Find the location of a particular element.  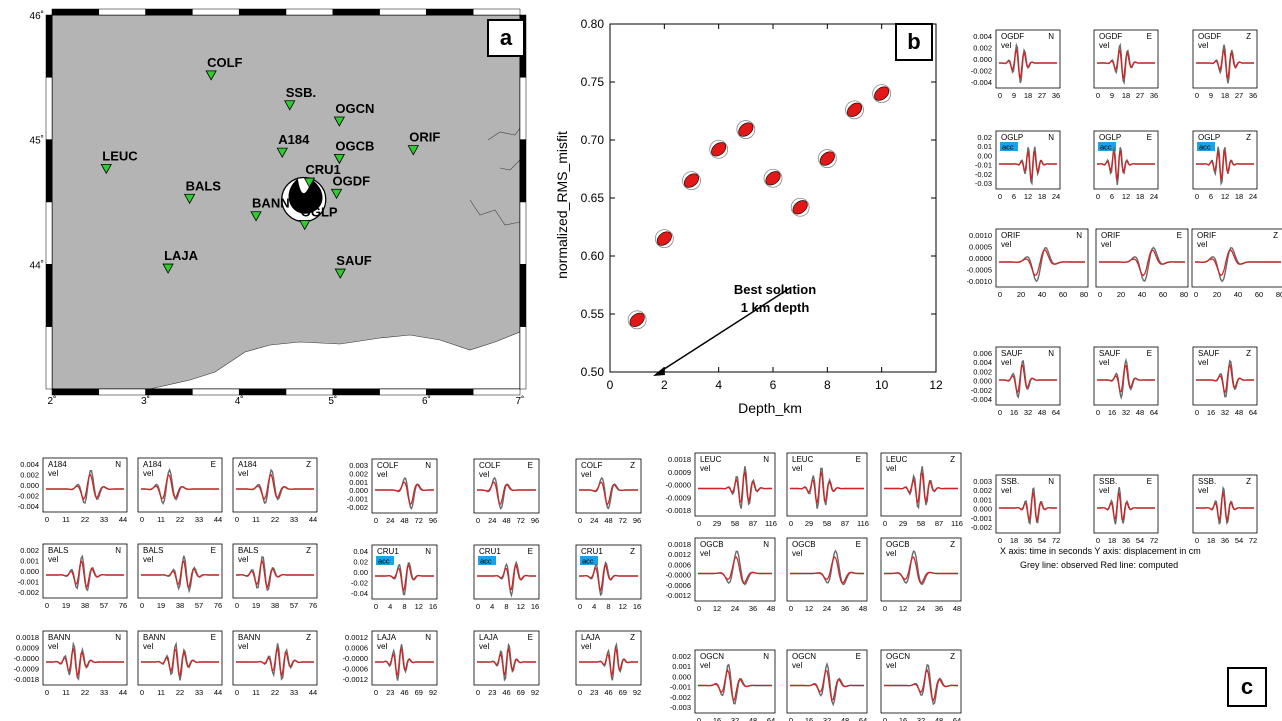

waveform-y-tick-label: 0.002 is located at coordinates (358, 473).